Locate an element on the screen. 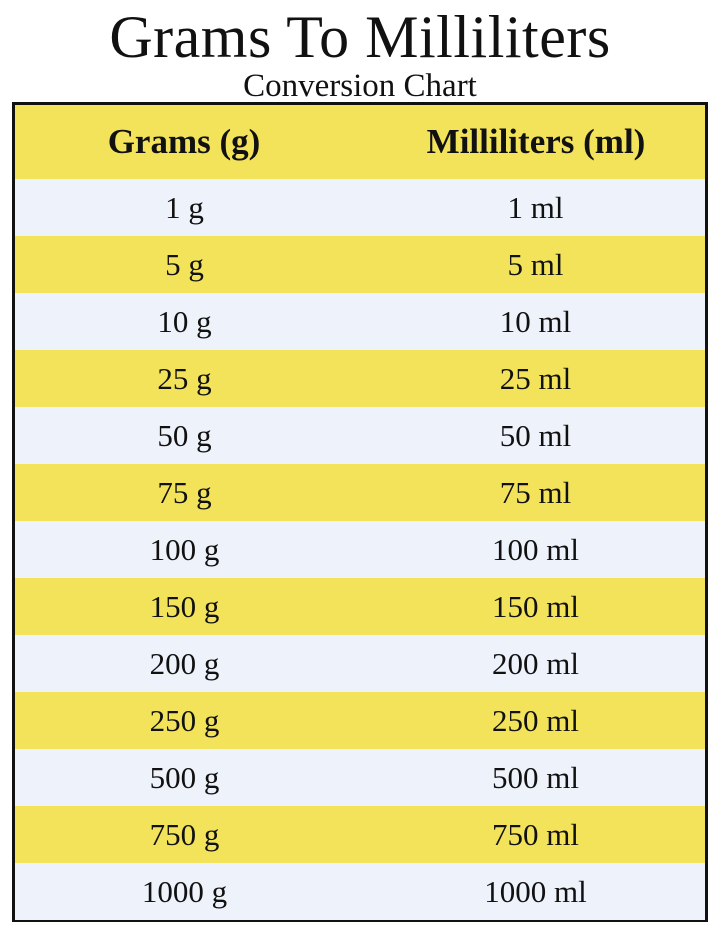  milliliters-cell: 200 ml is located at coordinates (535, 663).